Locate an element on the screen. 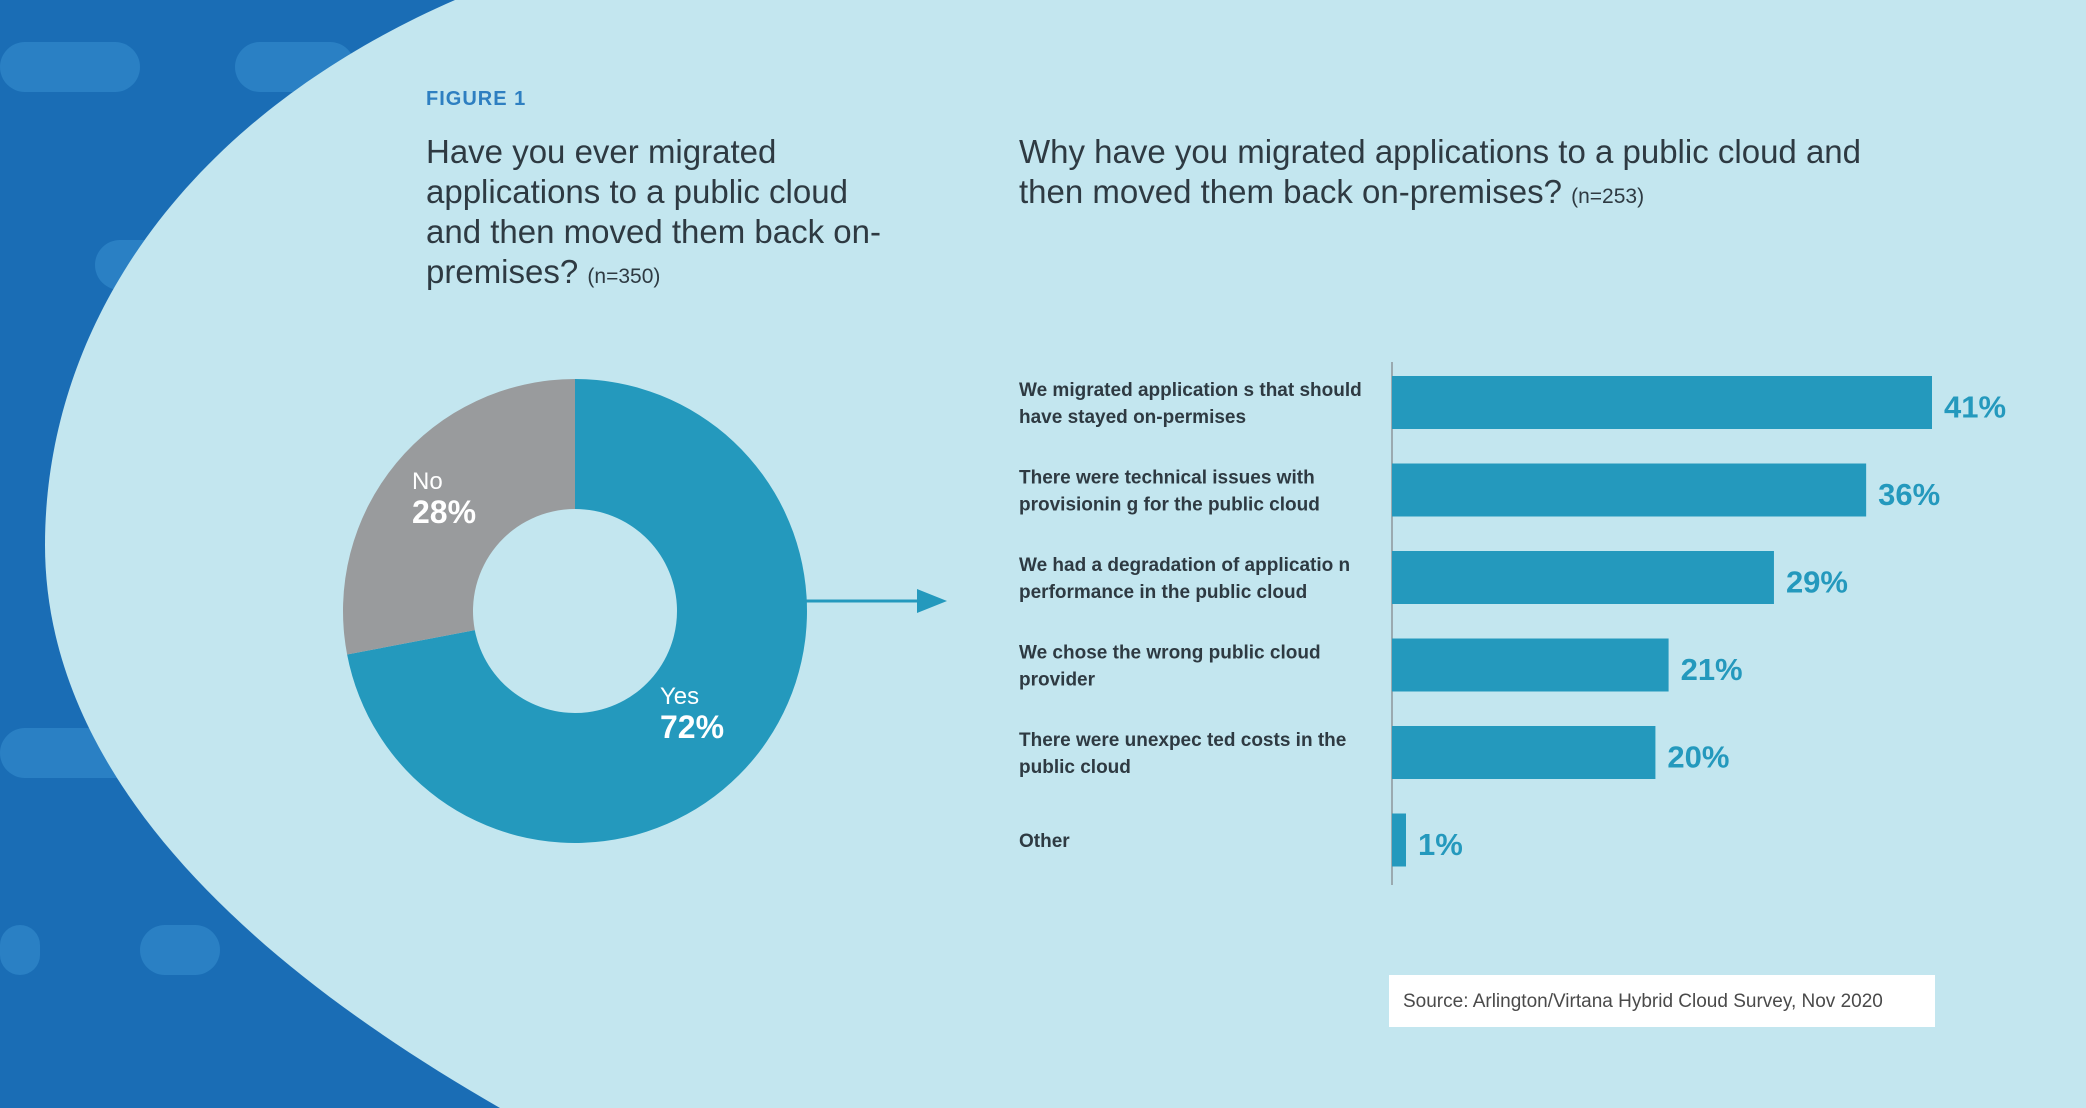 This screenshot has width=2086, height=1108. donut-slice-yes is located at coordinates (577, 611).